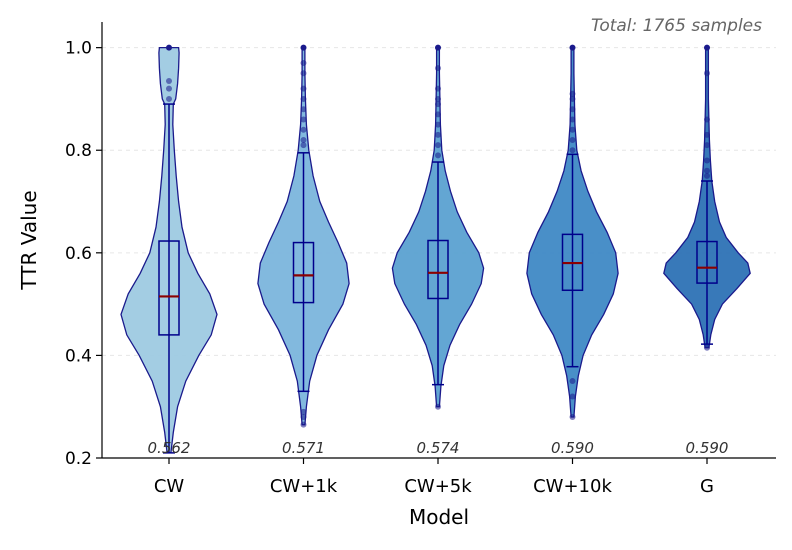 The image size is (792, 550). I want to click on x-tick-label: CW+10k, so click(572, 486).